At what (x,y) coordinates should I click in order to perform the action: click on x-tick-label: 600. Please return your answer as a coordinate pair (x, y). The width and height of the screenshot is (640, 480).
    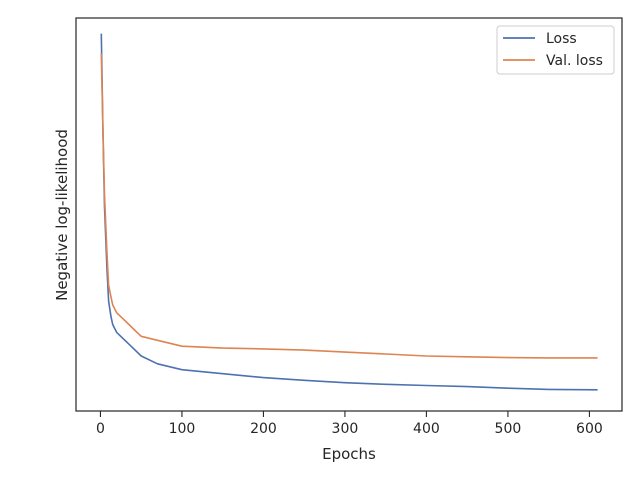
    Looking at the image, I should click on (589, 429).